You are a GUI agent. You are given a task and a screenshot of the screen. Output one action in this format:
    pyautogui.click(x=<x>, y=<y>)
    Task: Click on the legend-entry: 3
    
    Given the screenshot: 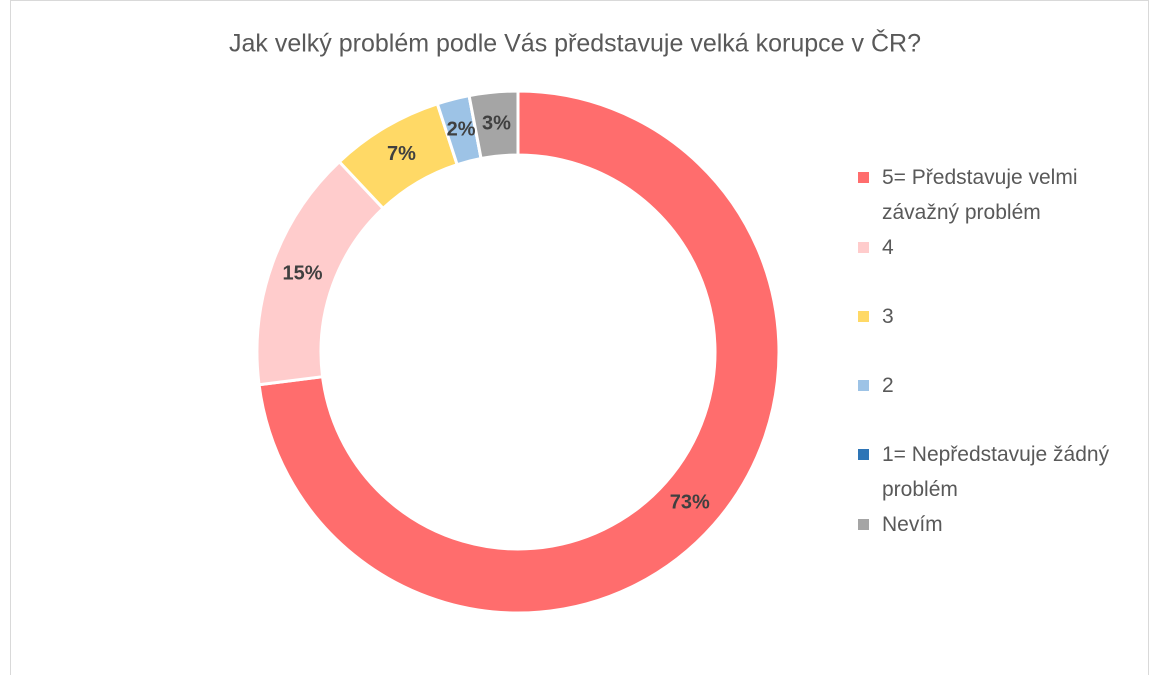 What is the action you would take?
    pyautogui.click(x=1000, y=333)
    